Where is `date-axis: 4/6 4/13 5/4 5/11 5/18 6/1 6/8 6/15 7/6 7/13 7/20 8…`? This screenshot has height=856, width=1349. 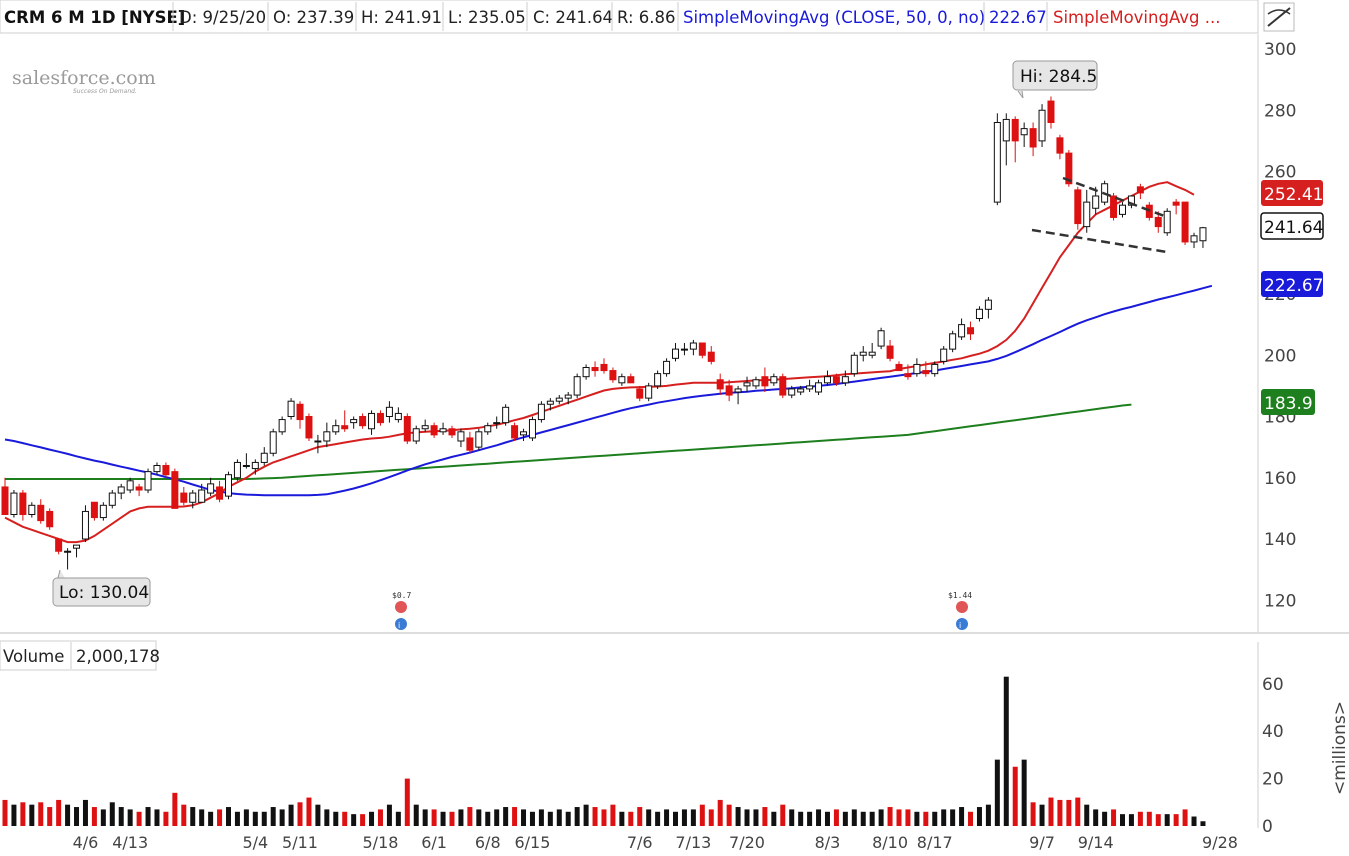 date-axis: 4/6 4/13 5/4 5/11 5/18 6/1 6/8 6/15 7/6 7/13 7/20 8… is located at coordinates (655, 842).